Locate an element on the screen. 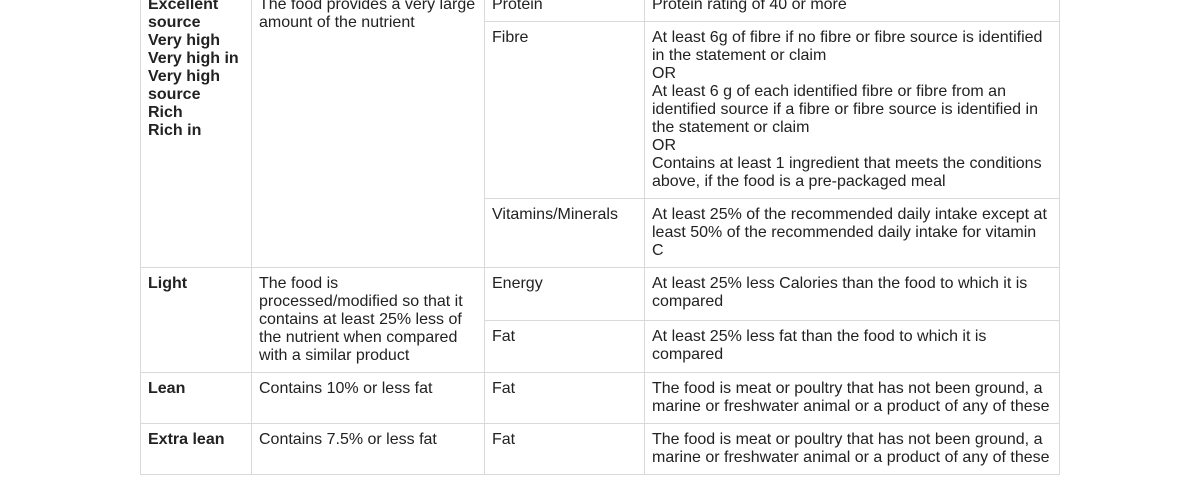 The image size is (1200, 484). meaning-cell: Contains 7.5% or less fat is located at coordinates (368, 449).